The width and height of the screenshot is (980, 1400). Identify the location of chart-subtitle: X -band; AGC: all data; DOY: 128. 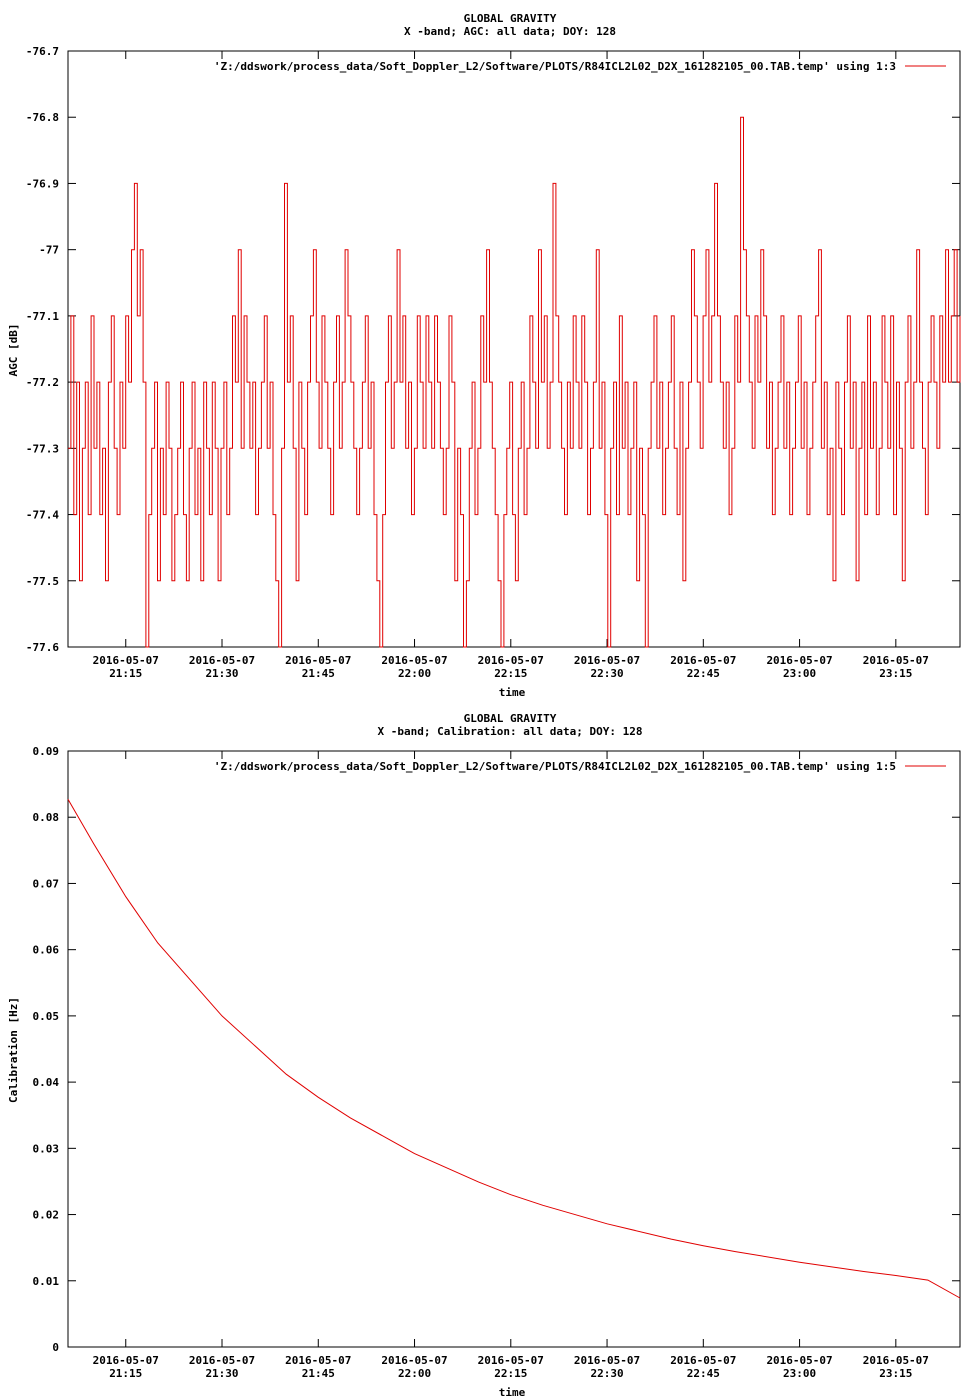
(510, 31).